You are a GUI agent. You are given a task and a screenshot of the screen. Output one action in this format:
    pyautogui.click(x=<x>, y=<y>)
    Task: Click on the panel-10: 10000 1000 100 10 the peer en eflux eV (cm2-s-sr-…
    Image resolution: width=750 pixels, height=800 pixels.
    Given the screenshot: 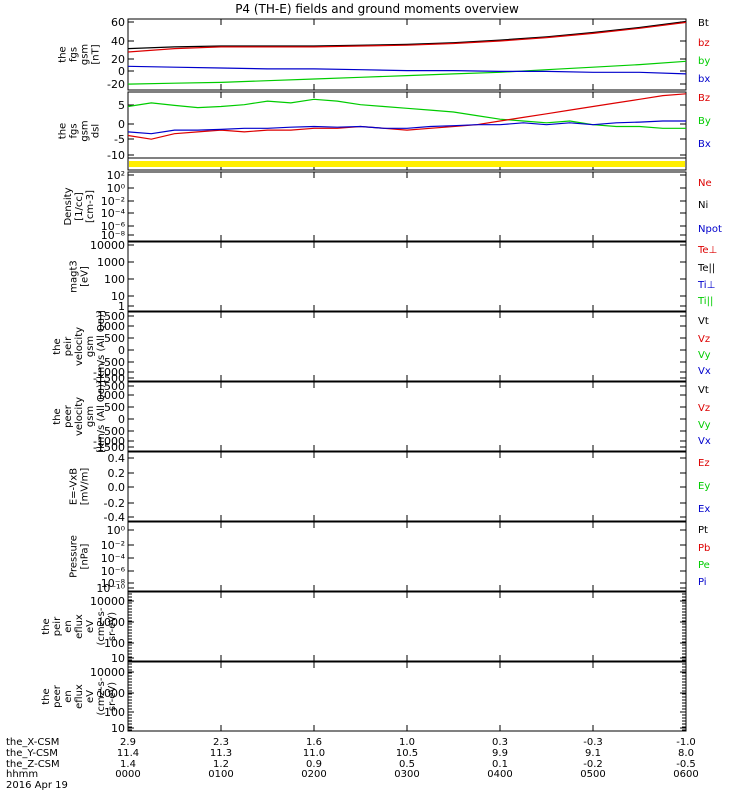 What is the action you would take?
    pyautogui.click(x=364, y=698)
    